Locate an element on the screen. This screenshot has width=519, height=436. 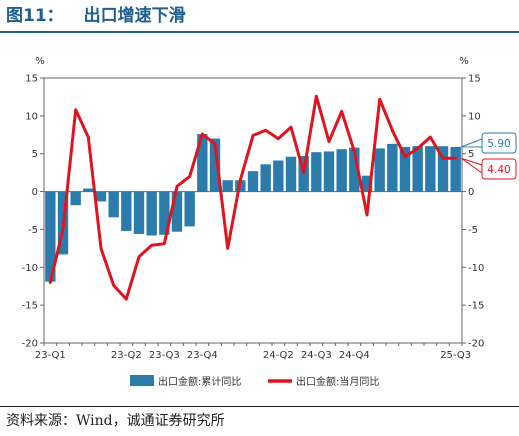
x-tick-label: 23-Q4 is located at coordinates (202, 355).